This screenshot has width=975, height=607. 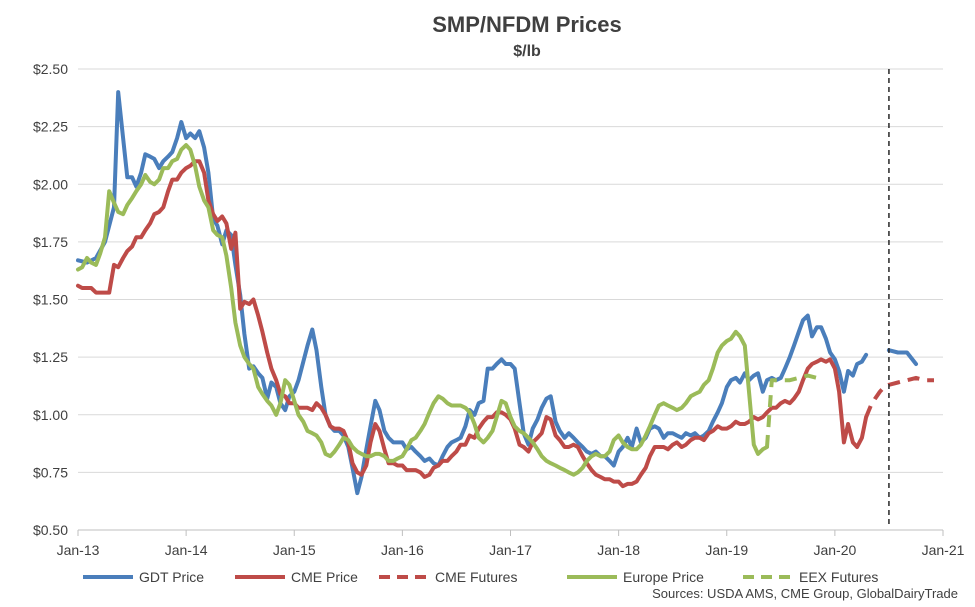 I want to click on x-tick-label: Jan-17, so click(x=510, y=550).